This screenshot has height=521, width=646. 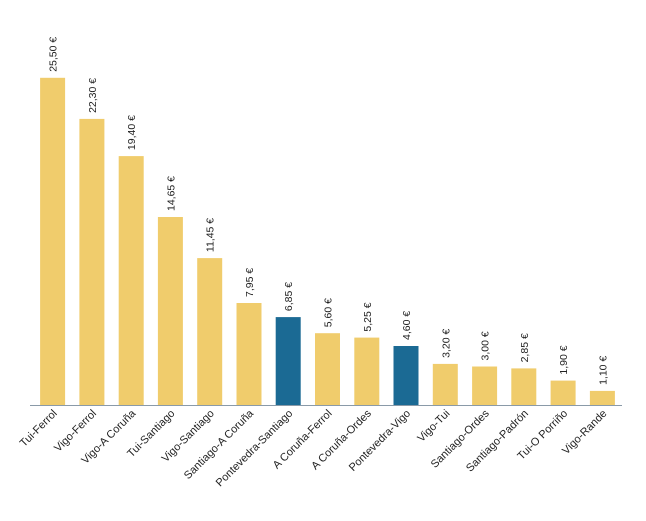 What do you see at coordinates (219, 444) in the screenshot?
I see `x-tick-label-santiago-a-coruna: Santiago-A Coruña` at bounding box center [219, 444].